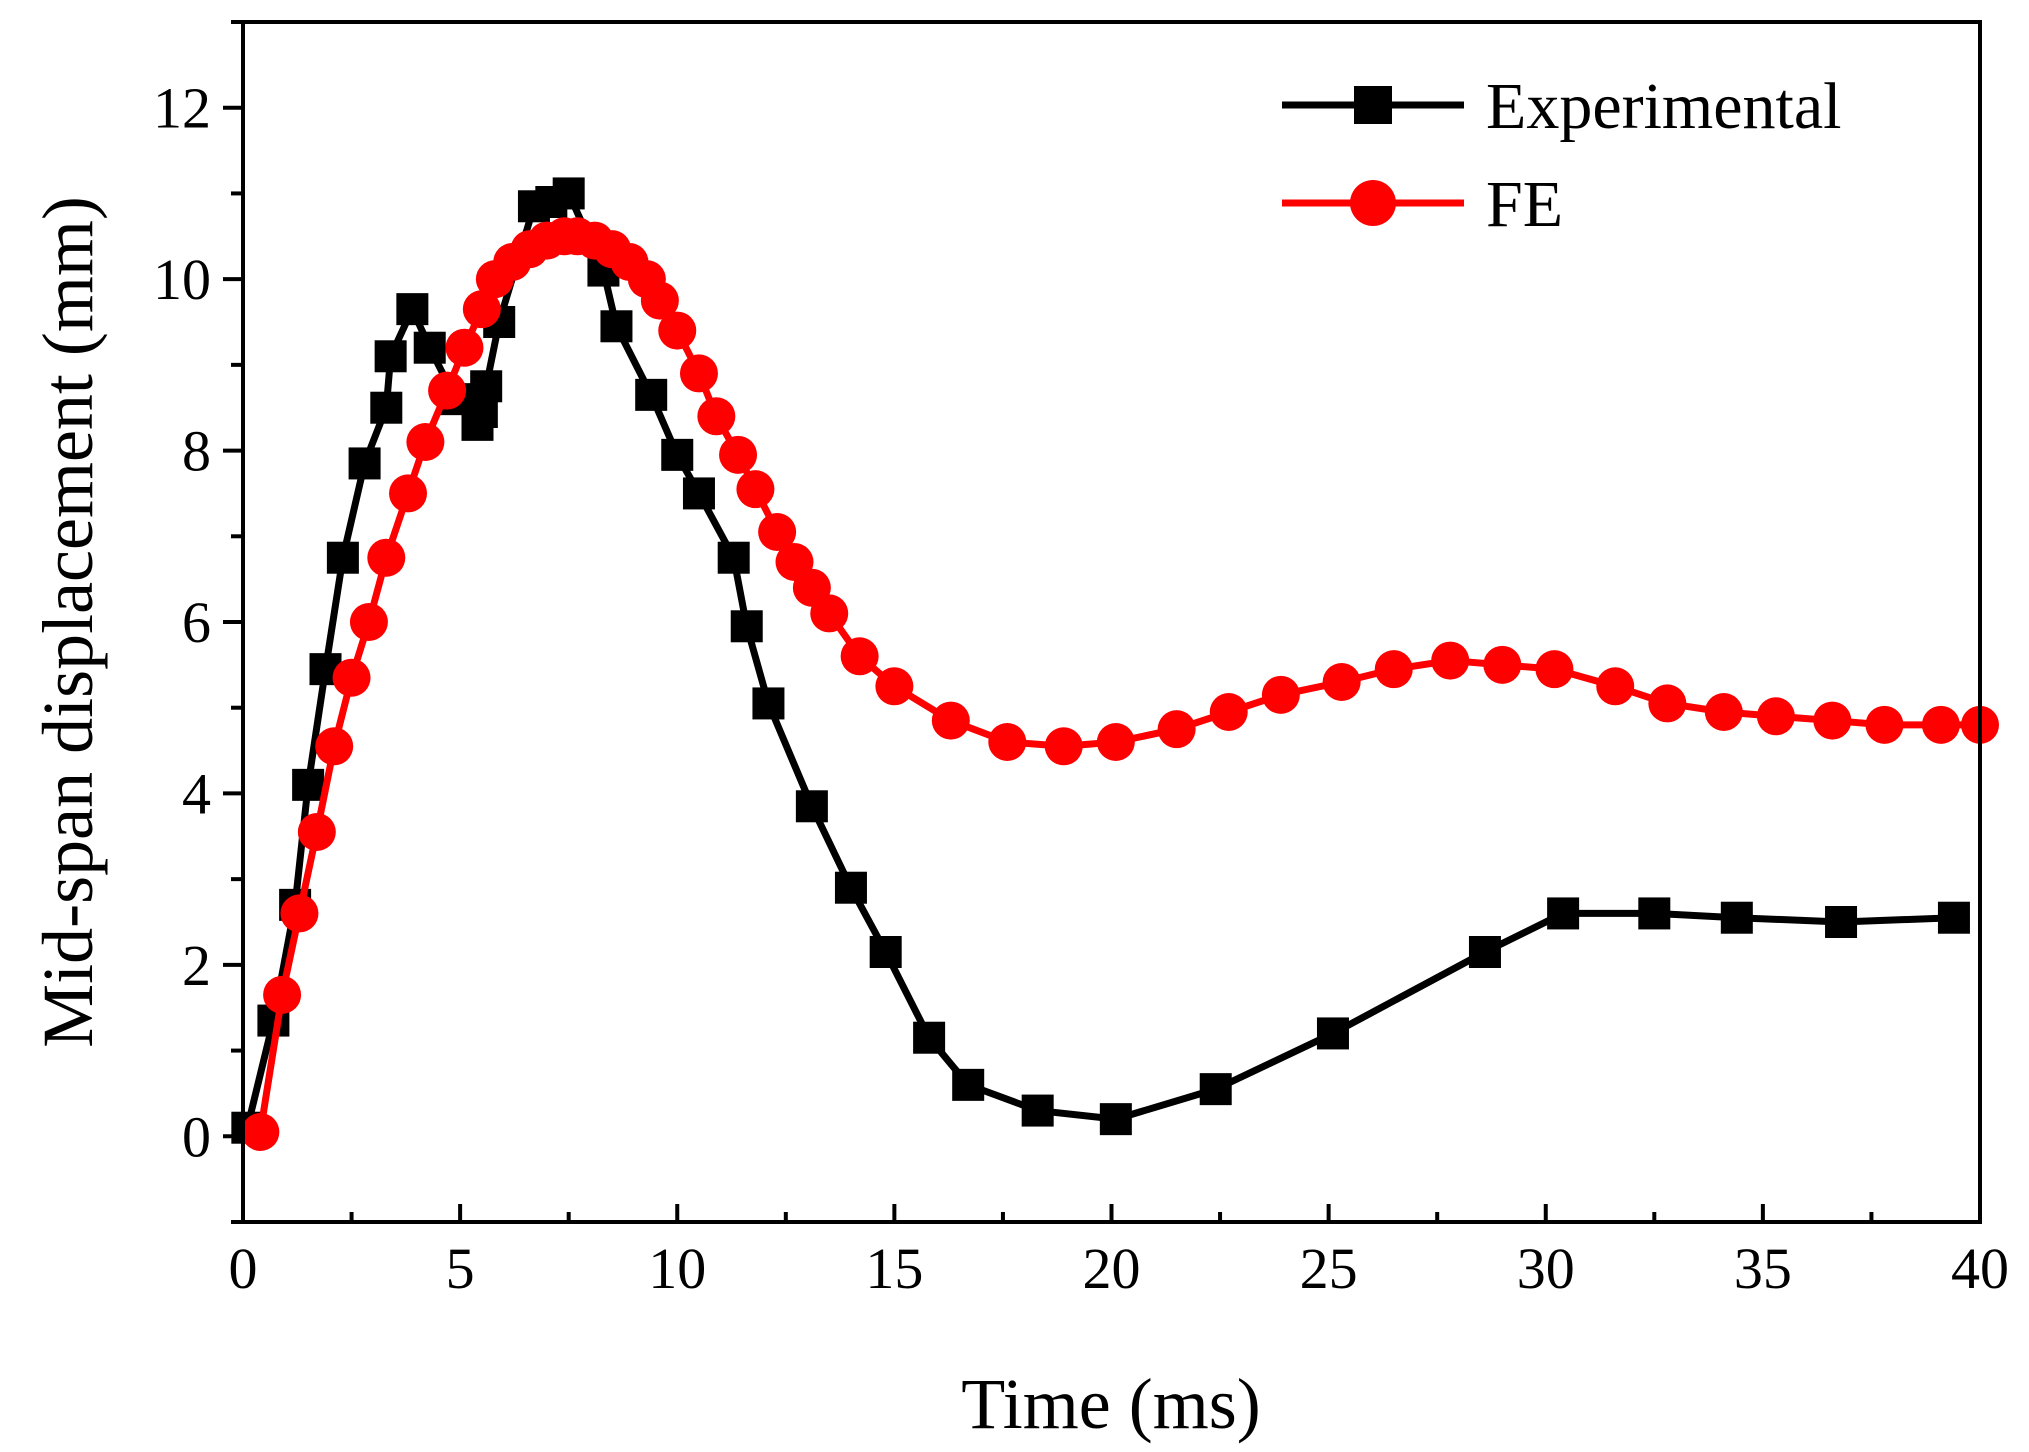 The width and height of the screenshot is (2029, 1452). What do you see at coordinates (1980, 1268) in the screenshot?
I see `x-tick-label: 40` at bounding box center [1980, 1268].